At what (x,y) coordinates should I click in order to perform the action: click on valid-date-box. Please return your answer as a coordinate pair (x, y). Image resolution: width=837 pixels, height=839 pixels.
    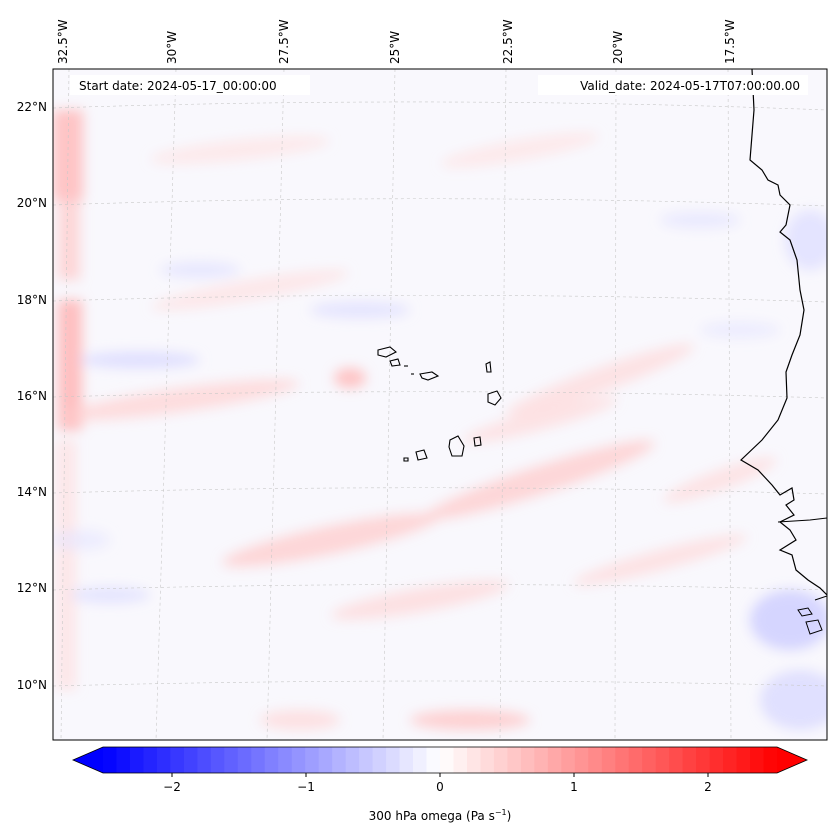
    Looking at the image, I should click on (673, 85).